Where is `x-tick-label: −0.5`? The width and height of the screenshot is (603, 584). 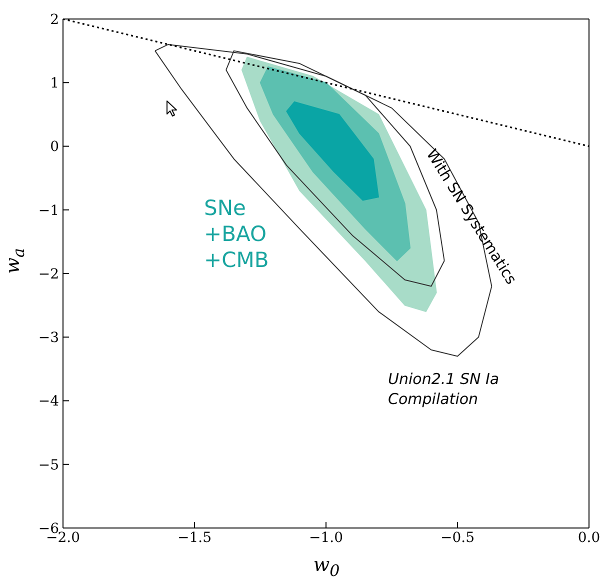 x-tick-label: −0.5 is located at coordinates (457, 538).